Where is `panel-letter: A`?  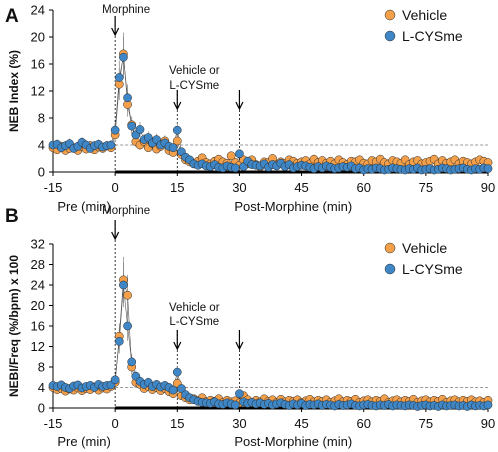
panel-letter: A is located at coordinates (12, 16).